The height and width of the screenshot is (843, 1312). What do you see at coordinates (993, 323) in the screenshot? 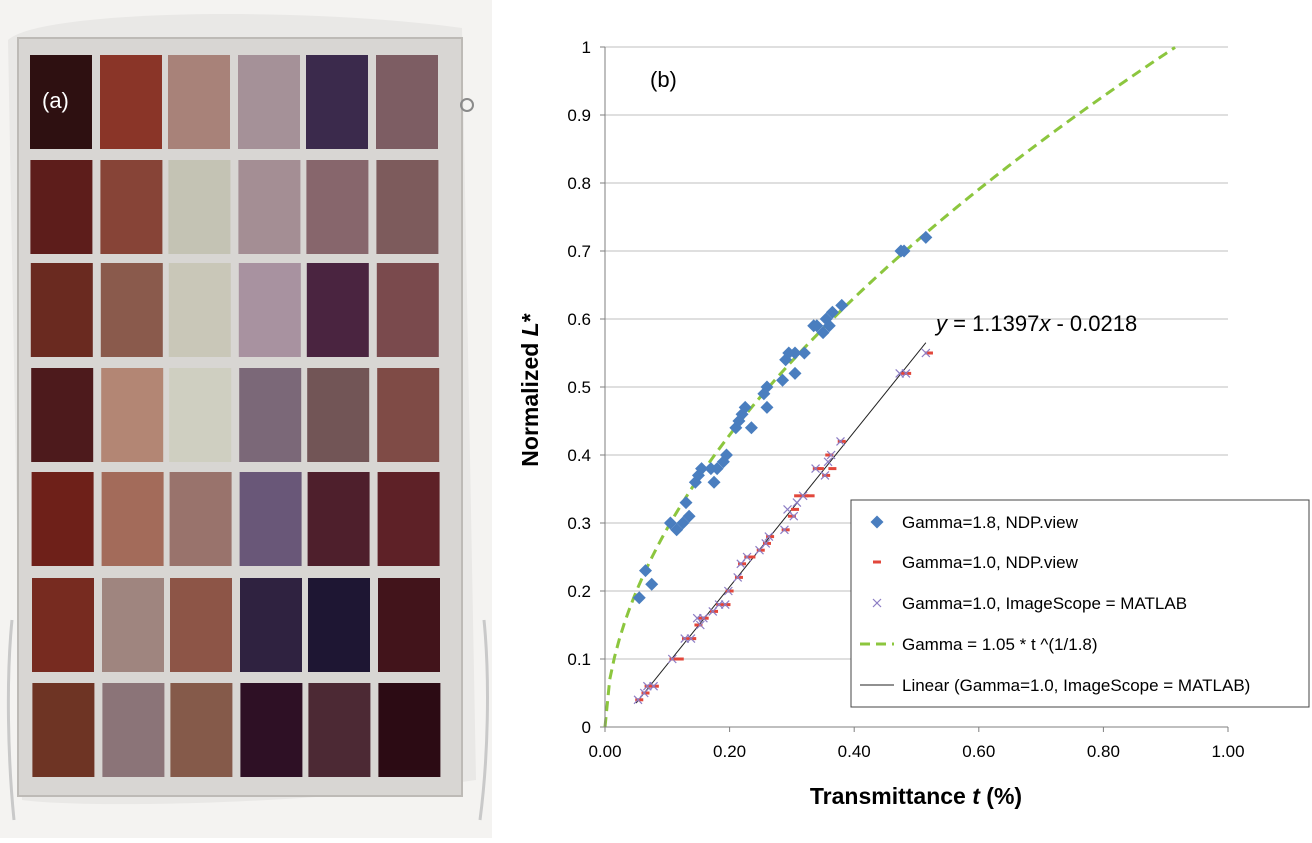
I see `regression-equation-coef: = 1.1397` at bounding box center [993, 323].